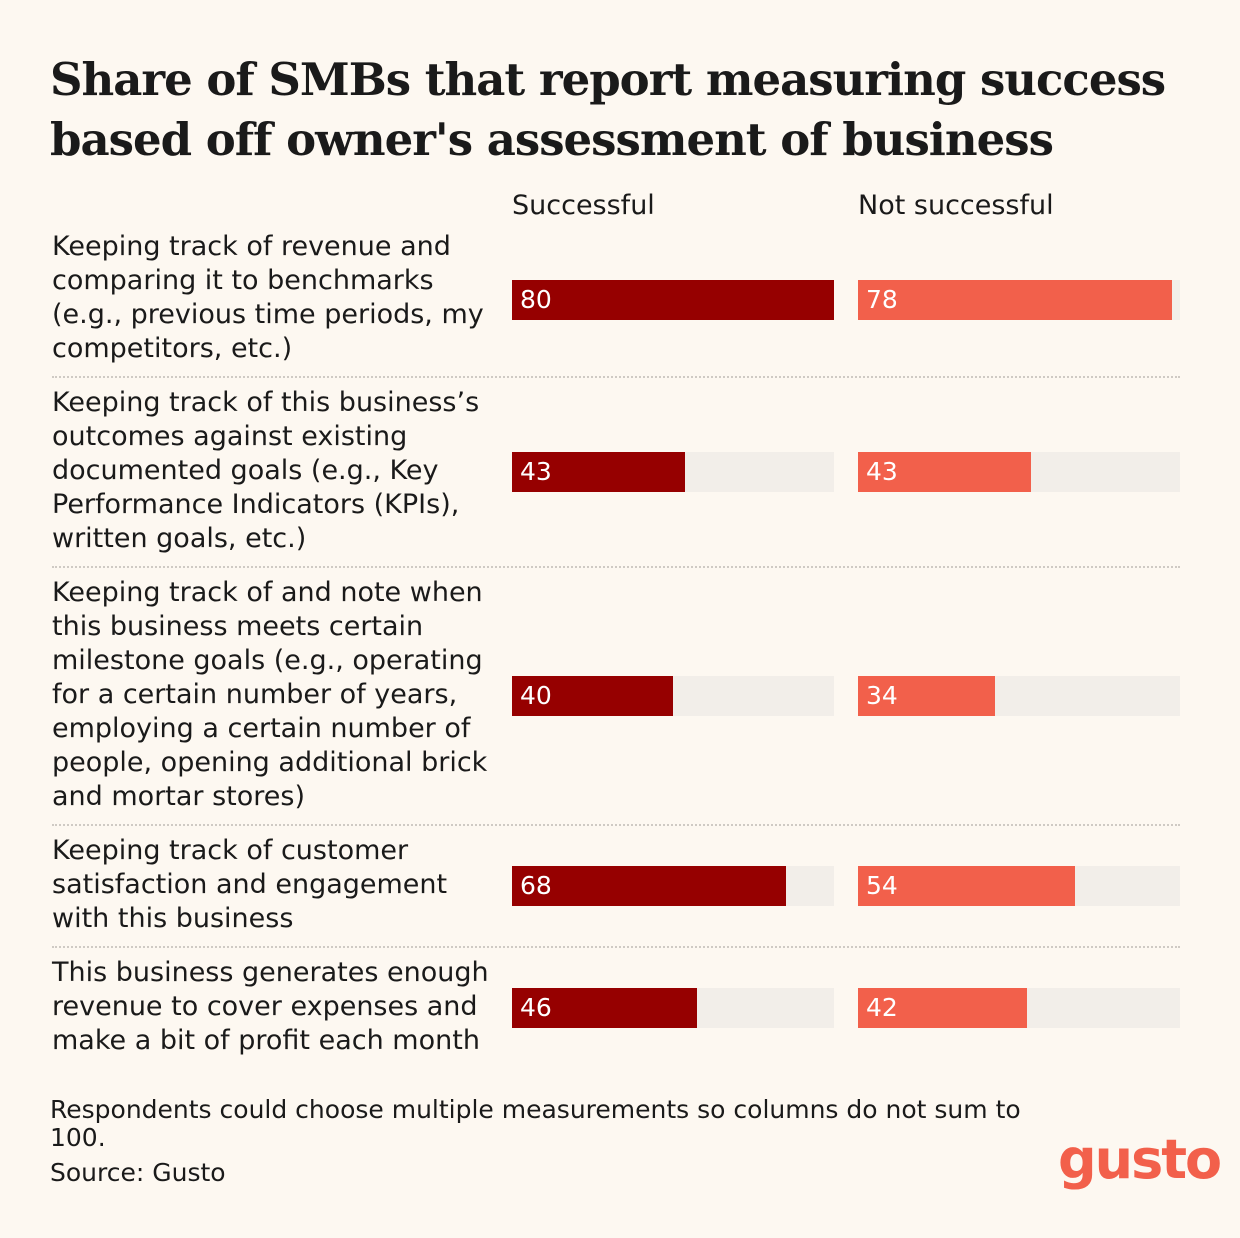 The height and width of the screenshot is (1238, 1240). What do you see at coordinates (882, 695) in the screenshot?
I see `bar-value-label: 34` at bounding box center [882, 695].